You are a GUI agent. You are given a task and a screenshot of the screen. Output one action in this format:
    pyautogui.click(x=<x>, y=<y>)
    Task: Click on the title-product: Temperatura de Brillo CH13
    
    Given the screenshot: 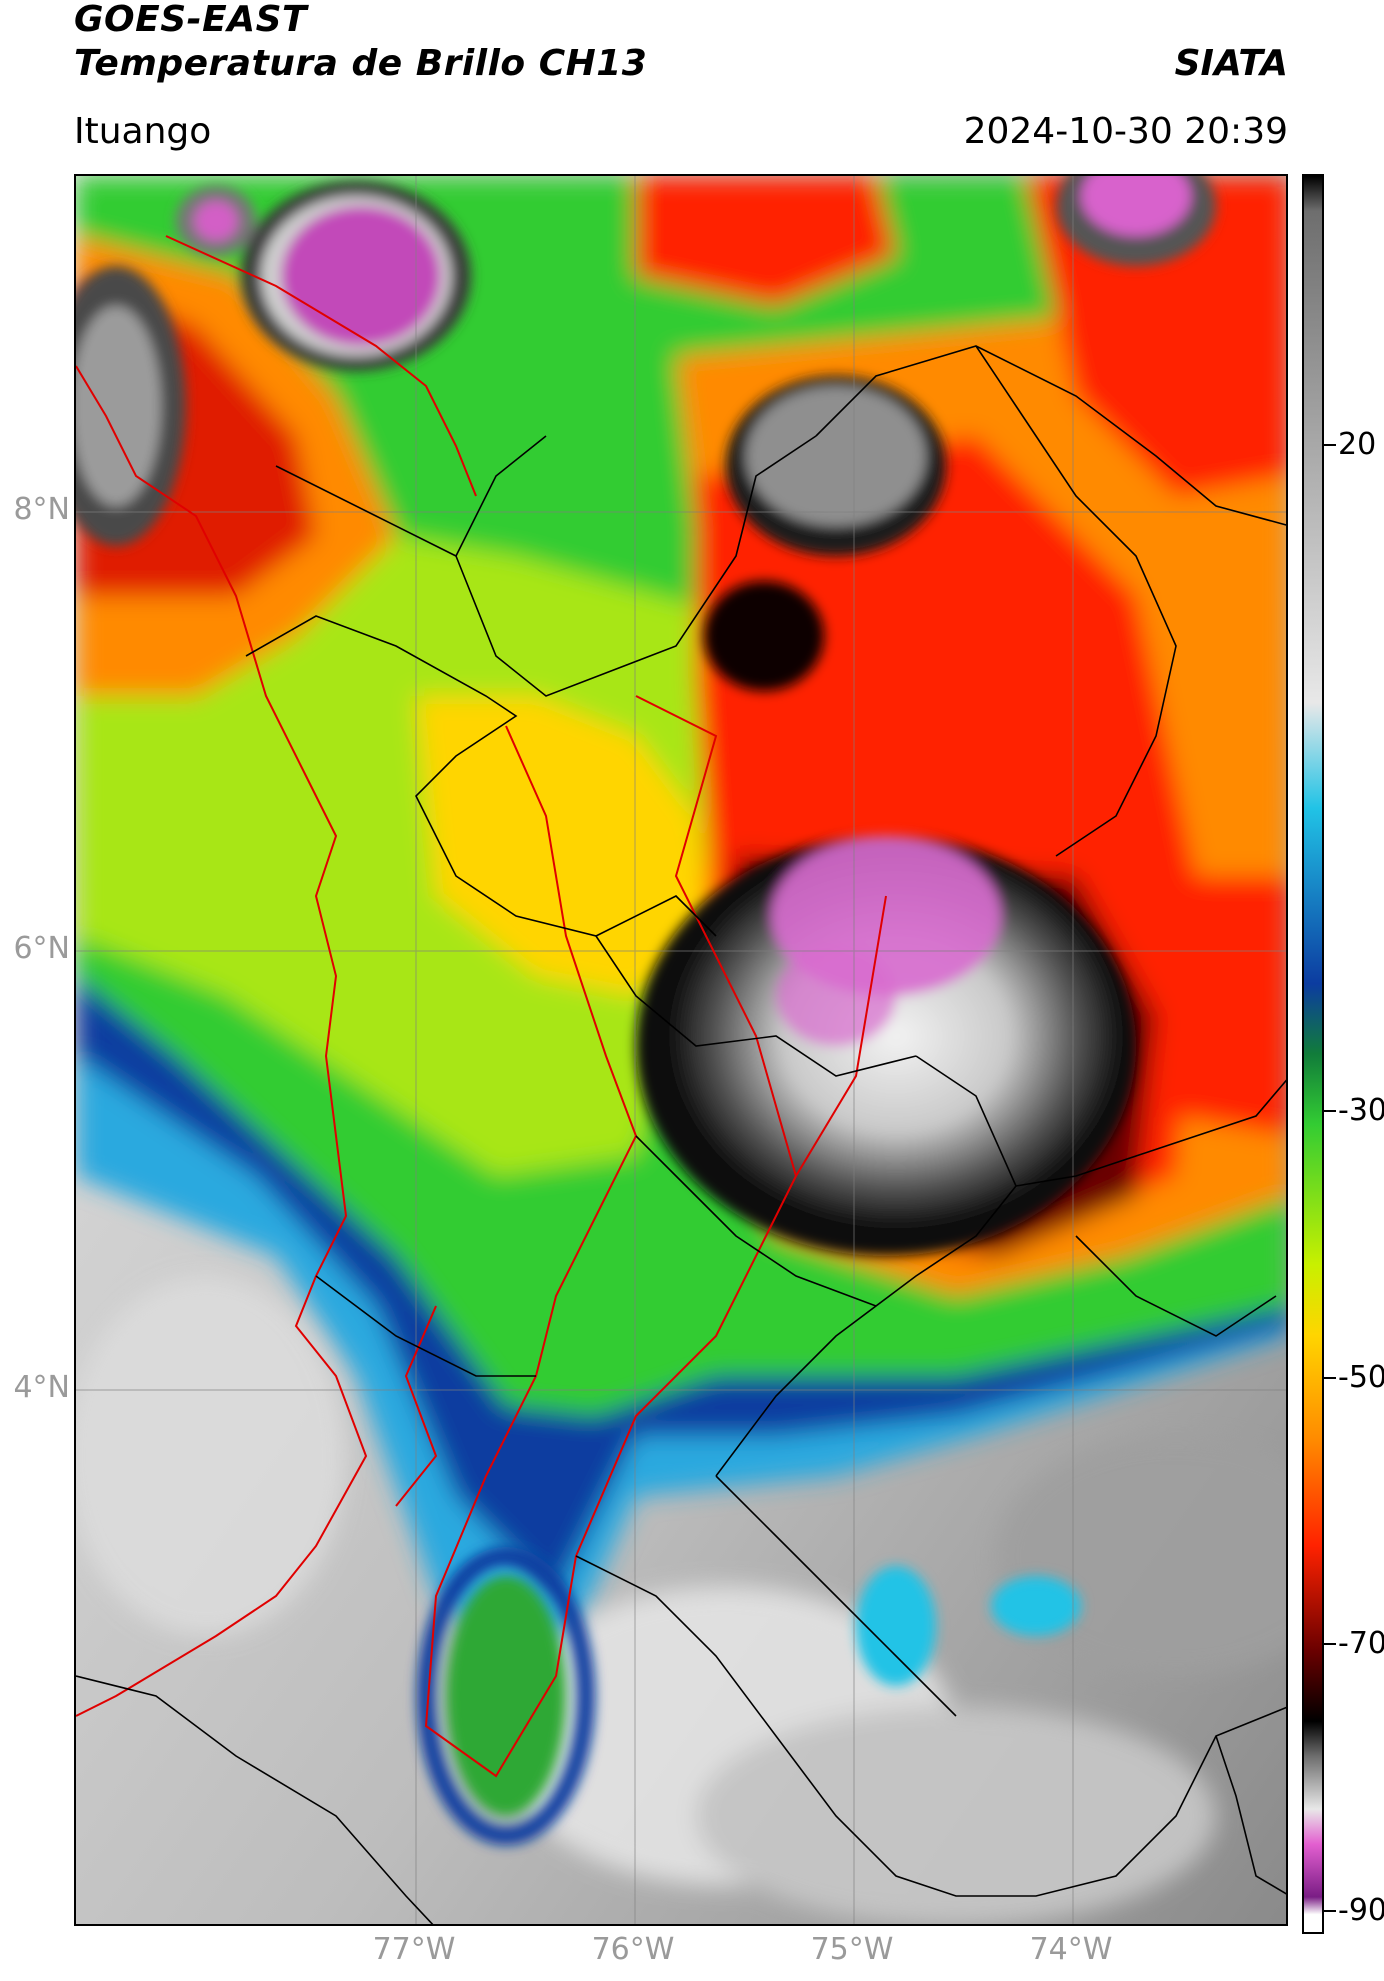 What is the action you would take?
    pyautogui.click(x=361, y=63)
    